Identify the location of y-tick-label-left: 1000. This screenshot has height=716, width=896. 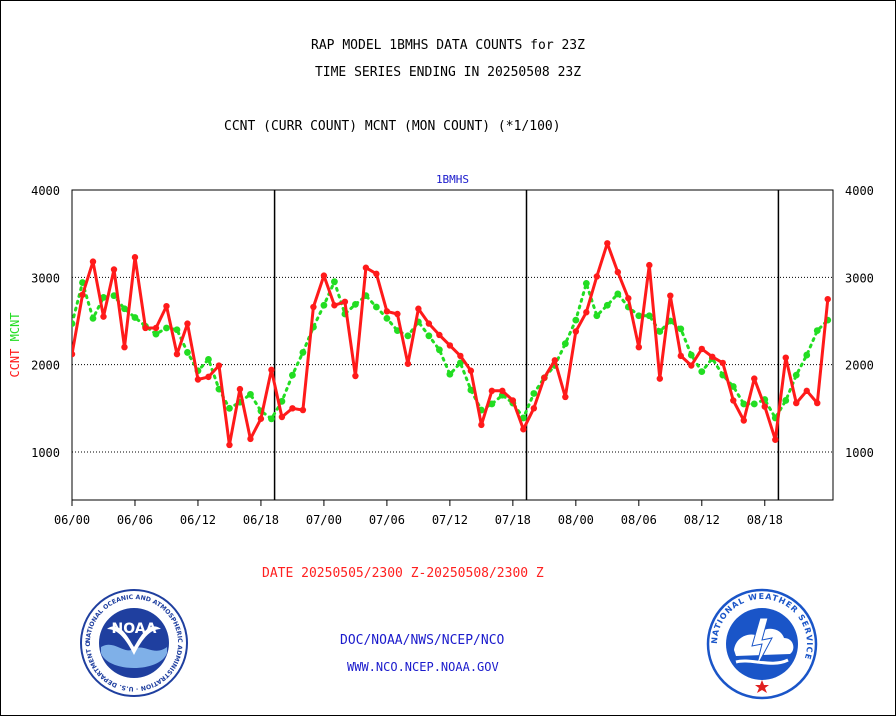
(45, 453).